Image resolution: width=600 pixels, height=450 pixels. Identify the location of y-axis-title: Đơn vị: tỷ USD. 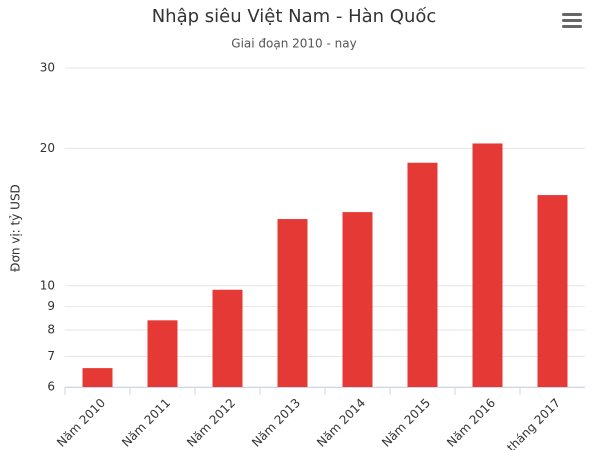
(16, 228).